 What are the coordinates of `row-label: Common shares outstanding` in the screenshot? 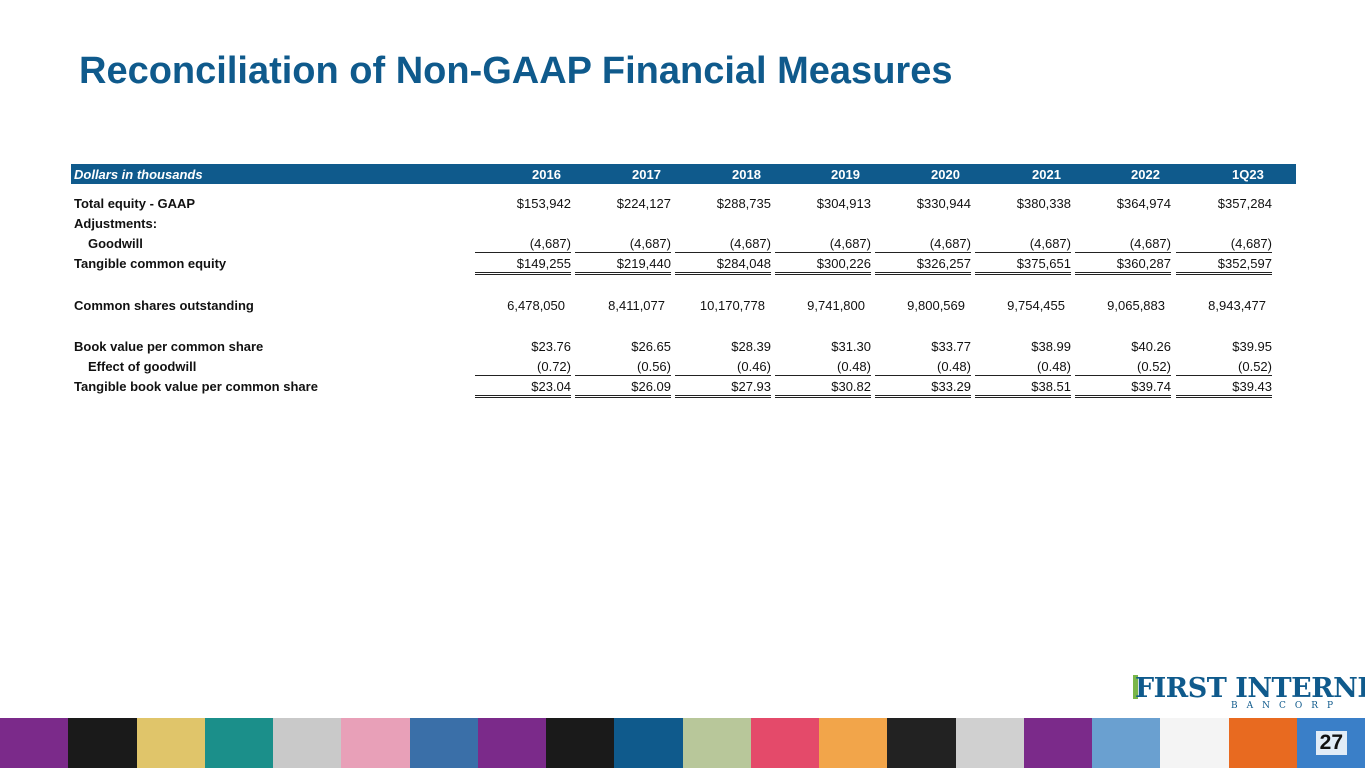 It's located at (164, 305).